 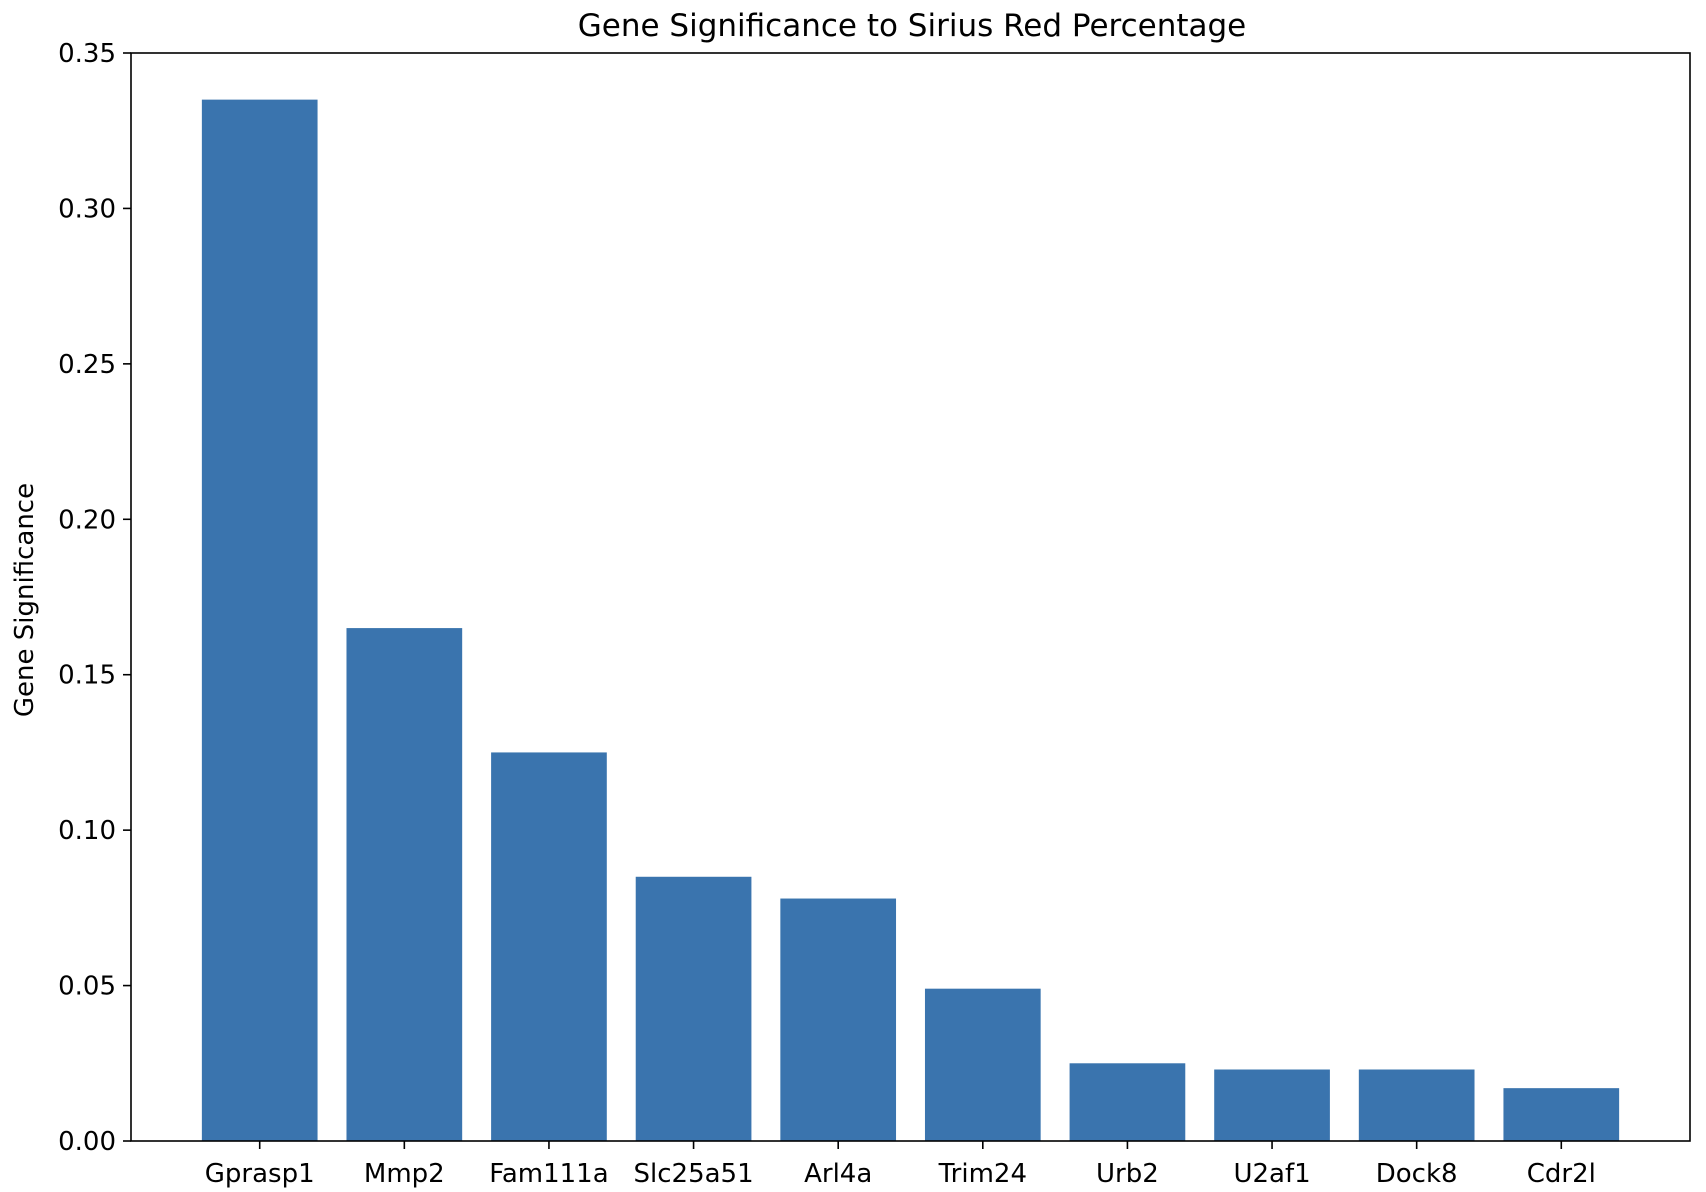 What do you see at coordinates (259, 620) in the screenshot?
I see `bar-gprasp1` at bounding box center [259, 620].